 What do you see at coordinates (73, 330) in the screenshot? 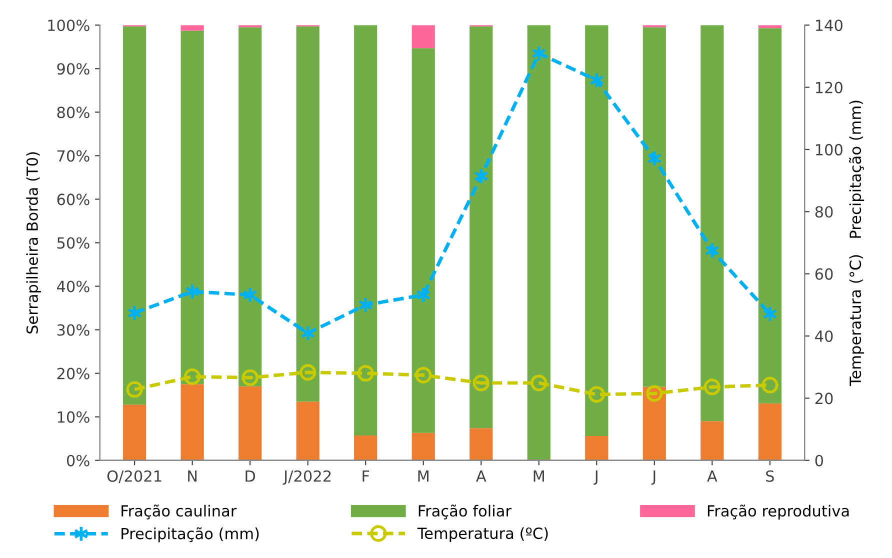
I see `y-tick-label: 30%` at bounding box center [73, 330].